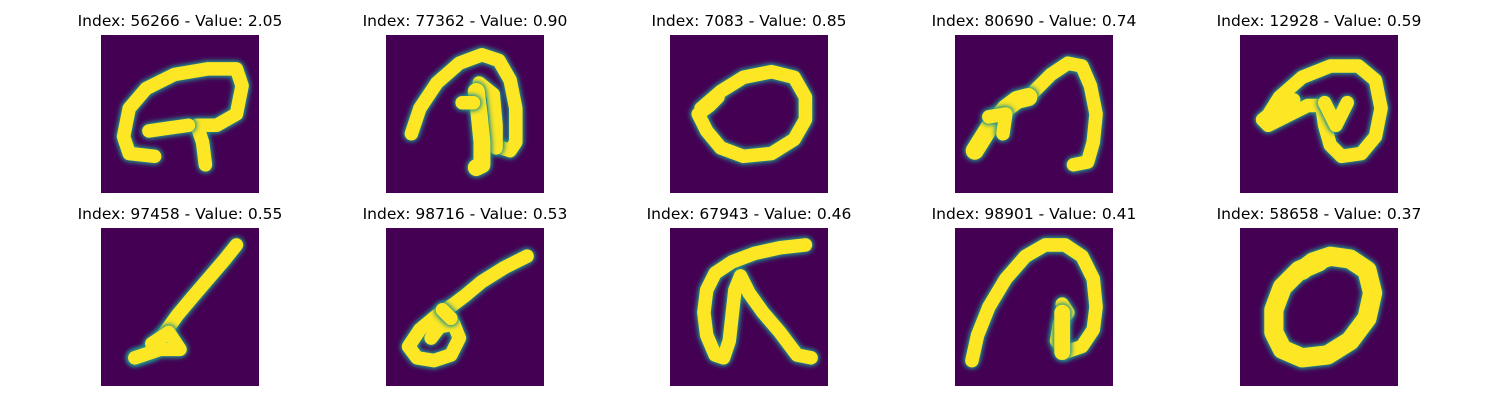  Describe the element at coordinates (1319, 214) in the screenshot. I see `panel-title: Index: 58658 - Value: 0.37` at that location.